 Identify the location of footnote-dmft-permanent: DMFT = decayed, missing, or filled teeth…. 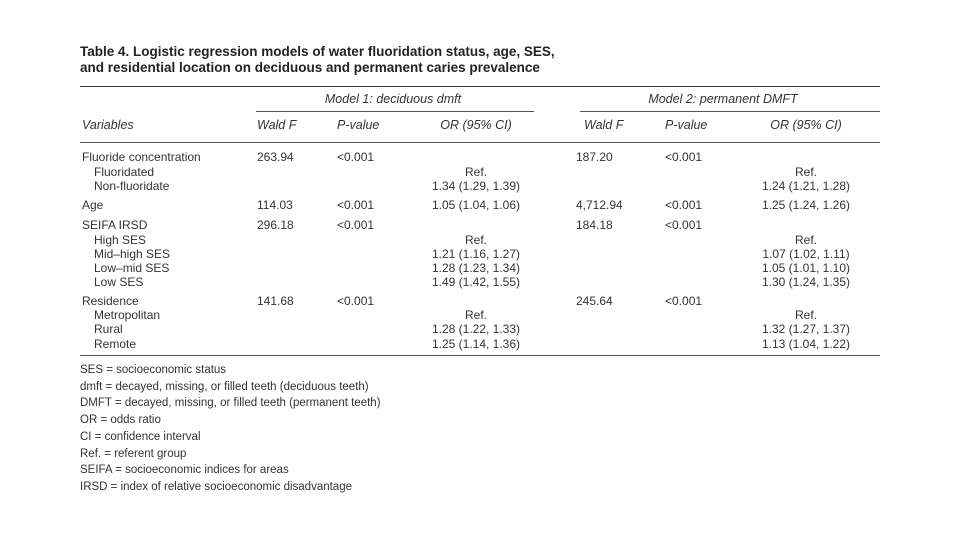
(230, 403).